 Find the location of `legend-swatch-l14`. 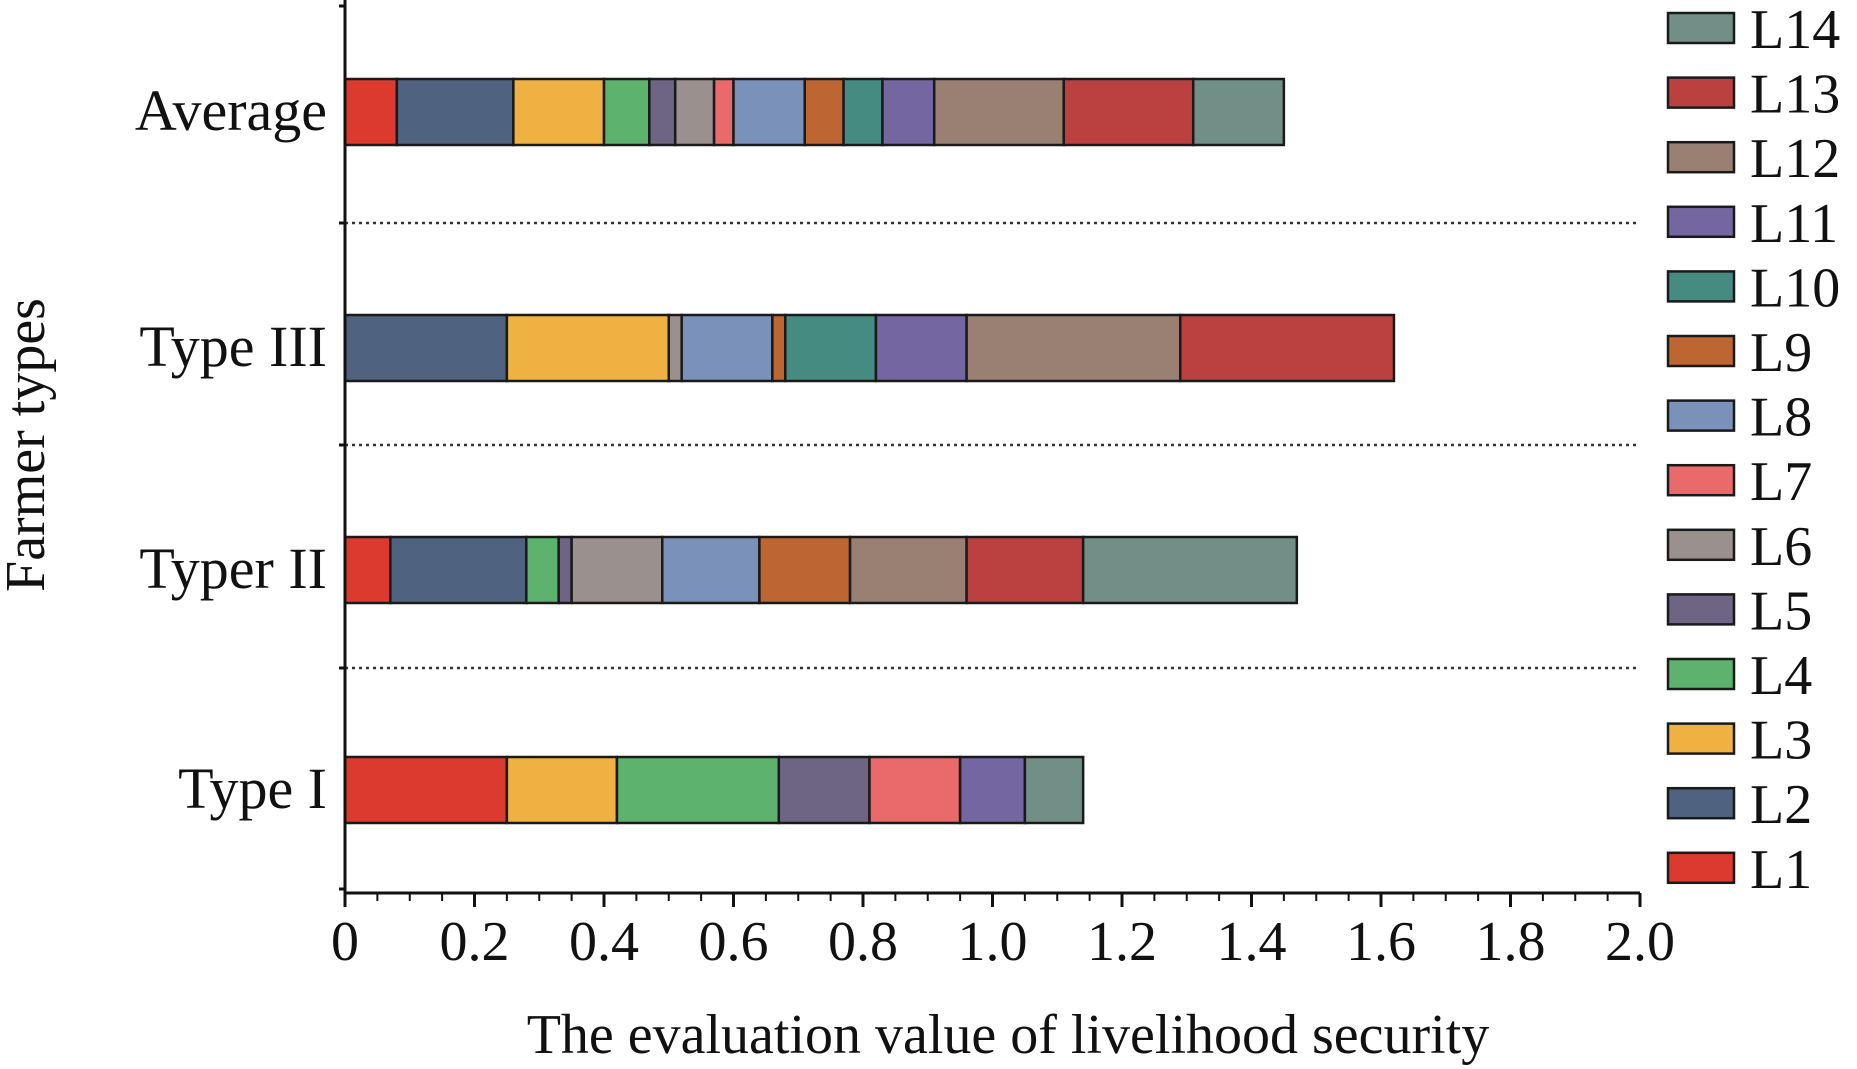

legend-swatch-l14 is located at coordinates (1701, 28).